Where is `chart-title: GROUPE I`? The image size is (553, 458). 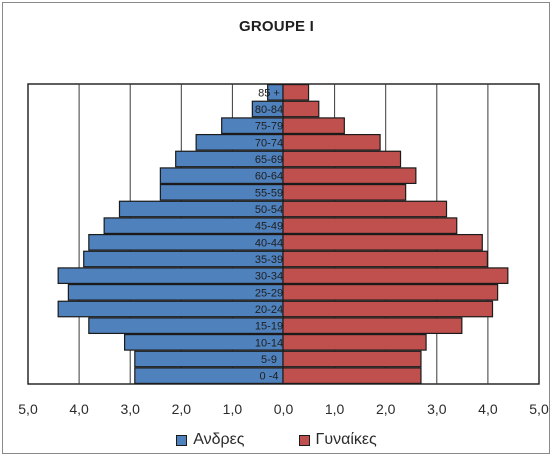
chart-title: GROUPE I is located at coordinates (276, 26).